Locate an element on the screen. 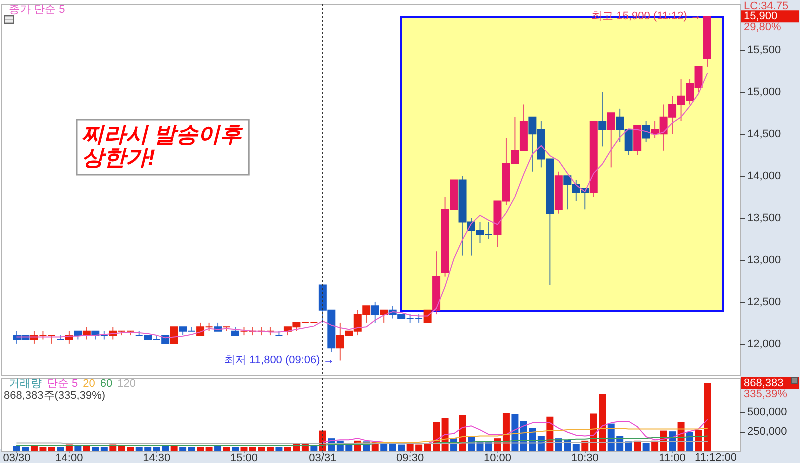 This screenshot has width=800, height=463. x-tick-label: 15:00 is located at coordinates (244, 457).